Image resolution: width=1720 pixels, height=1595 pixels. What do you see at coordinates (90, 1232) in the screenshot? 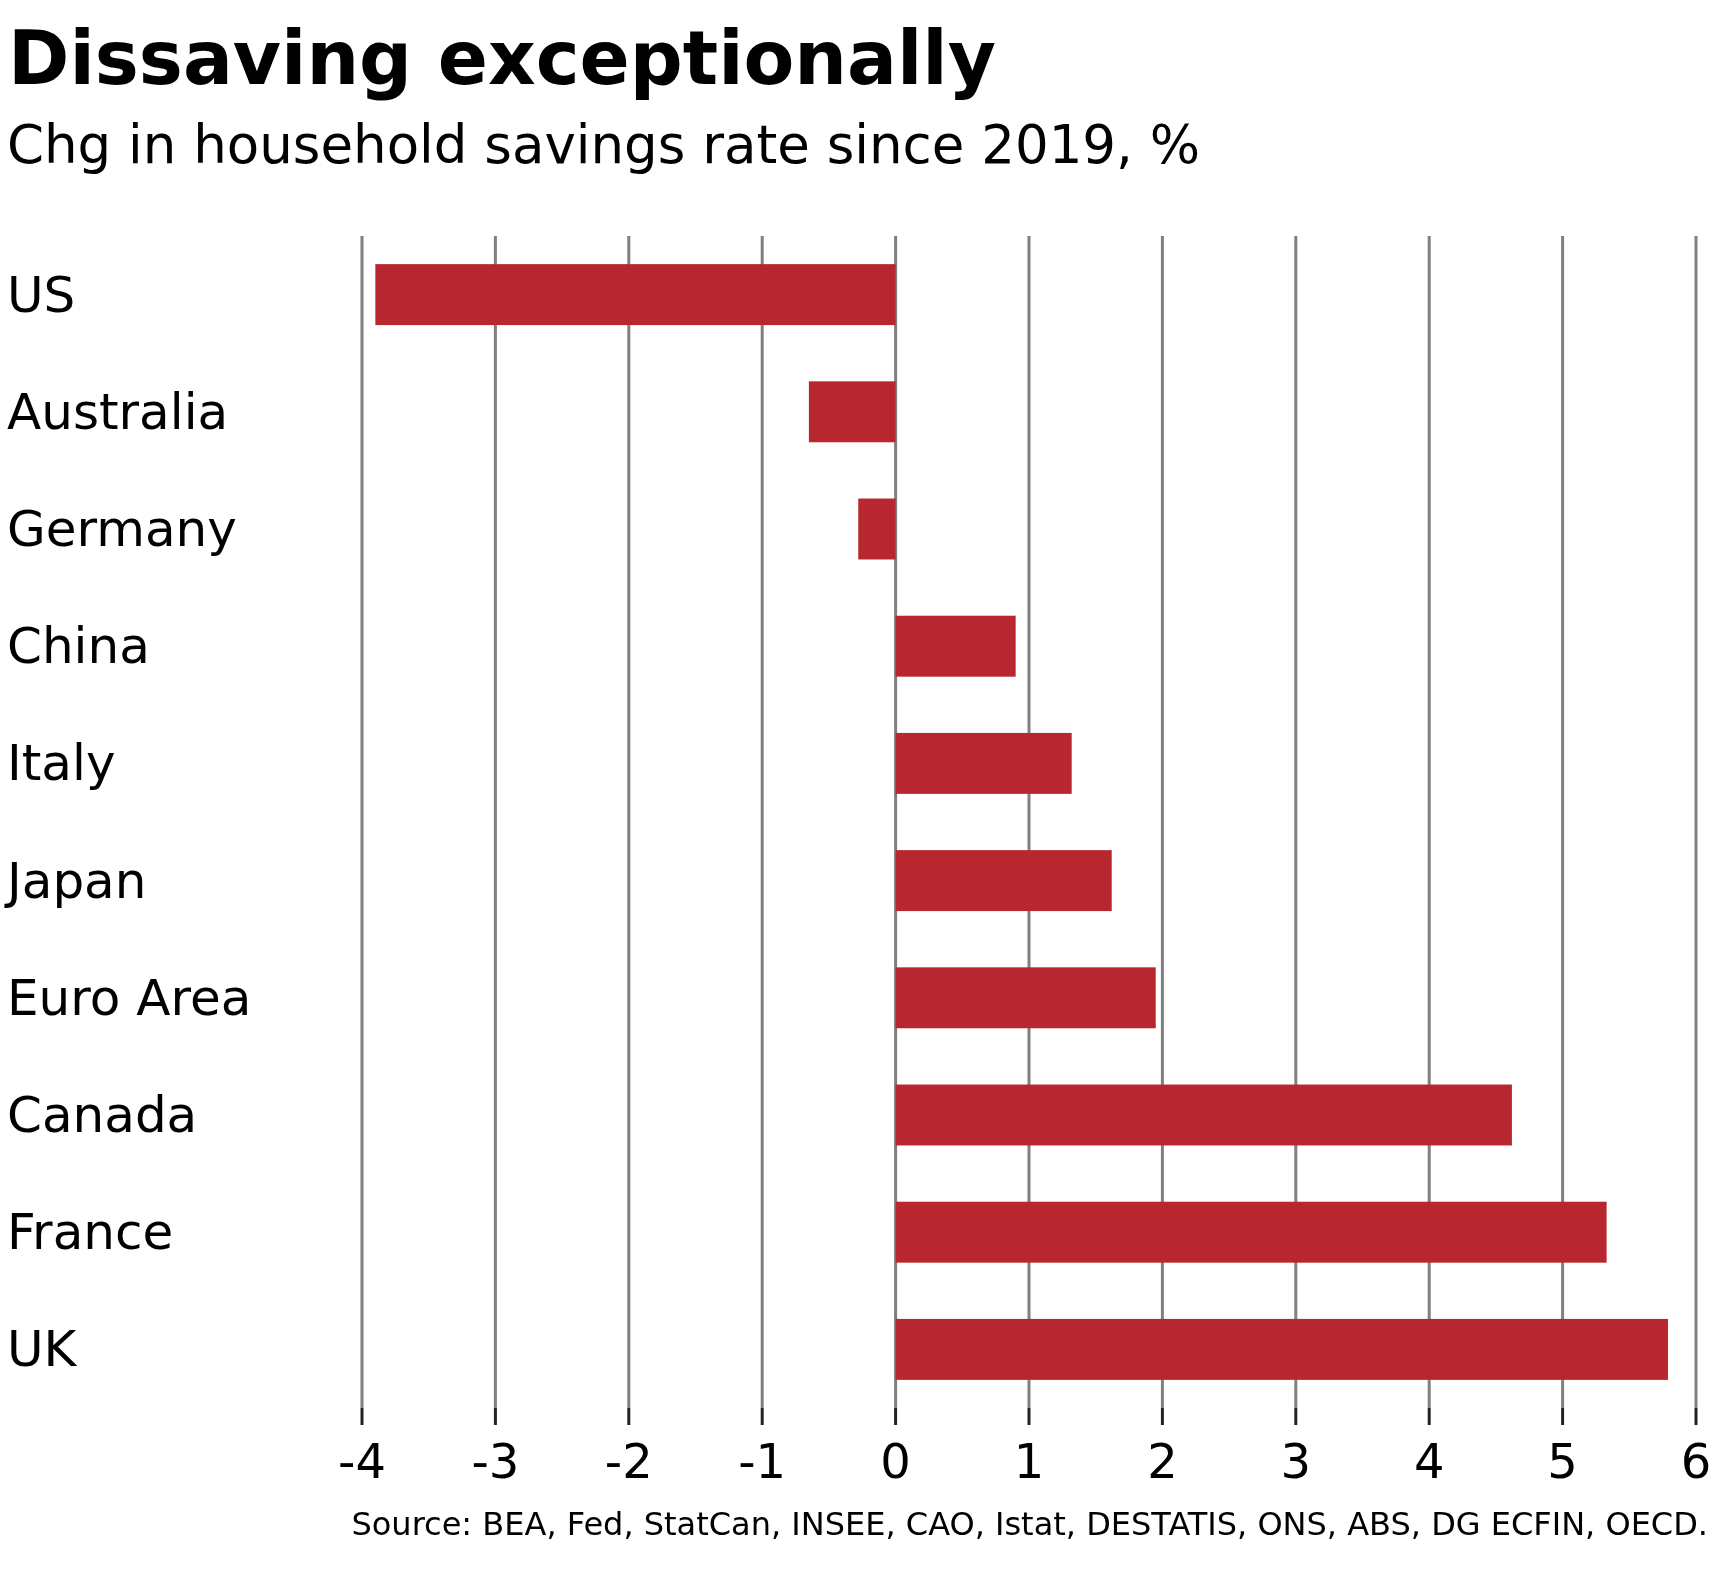
I see `y-tick-label: France` at bounding box center [90, 1232].